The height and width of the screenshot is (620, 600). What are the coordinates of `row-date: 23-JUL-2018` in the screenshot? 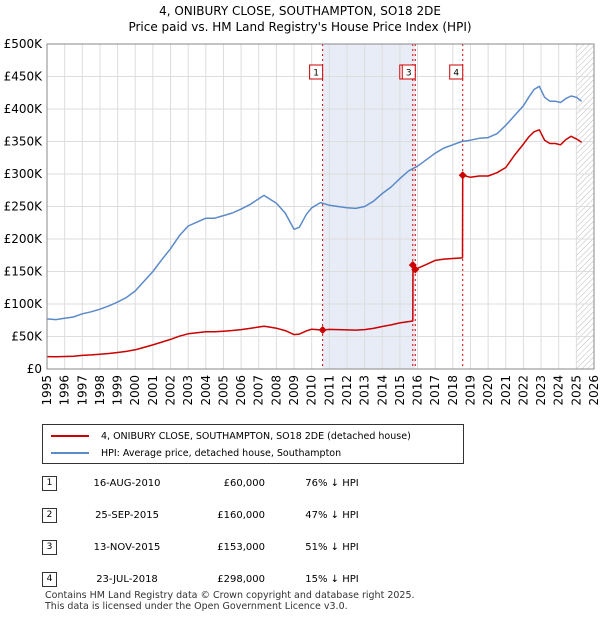 It's located at (127, 579).